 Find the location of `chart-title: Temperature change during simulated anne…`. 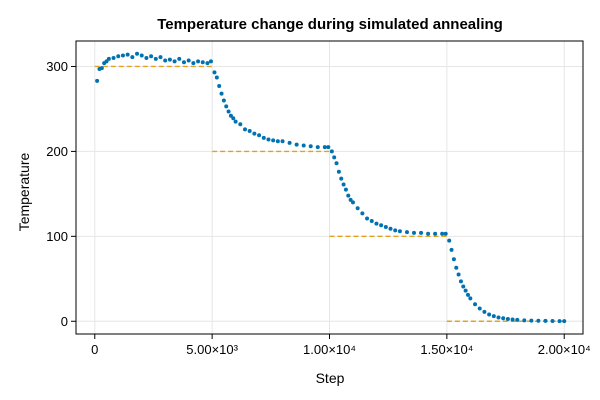

chart-title: Temperature change during simulated anne… is located at coordinates (330, 24).